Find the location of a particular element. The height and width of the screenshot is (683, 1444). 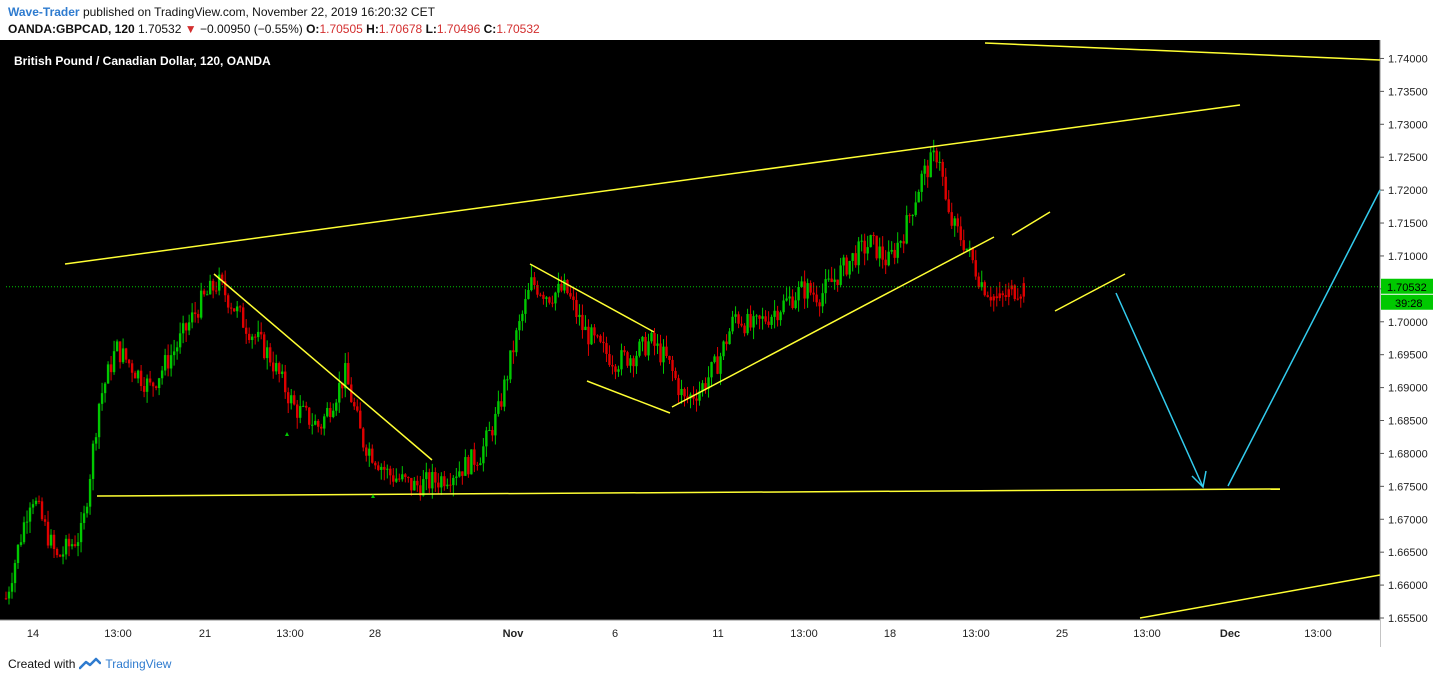

y-tick-label: 1.71500 is located at coordinates (1408, 224).